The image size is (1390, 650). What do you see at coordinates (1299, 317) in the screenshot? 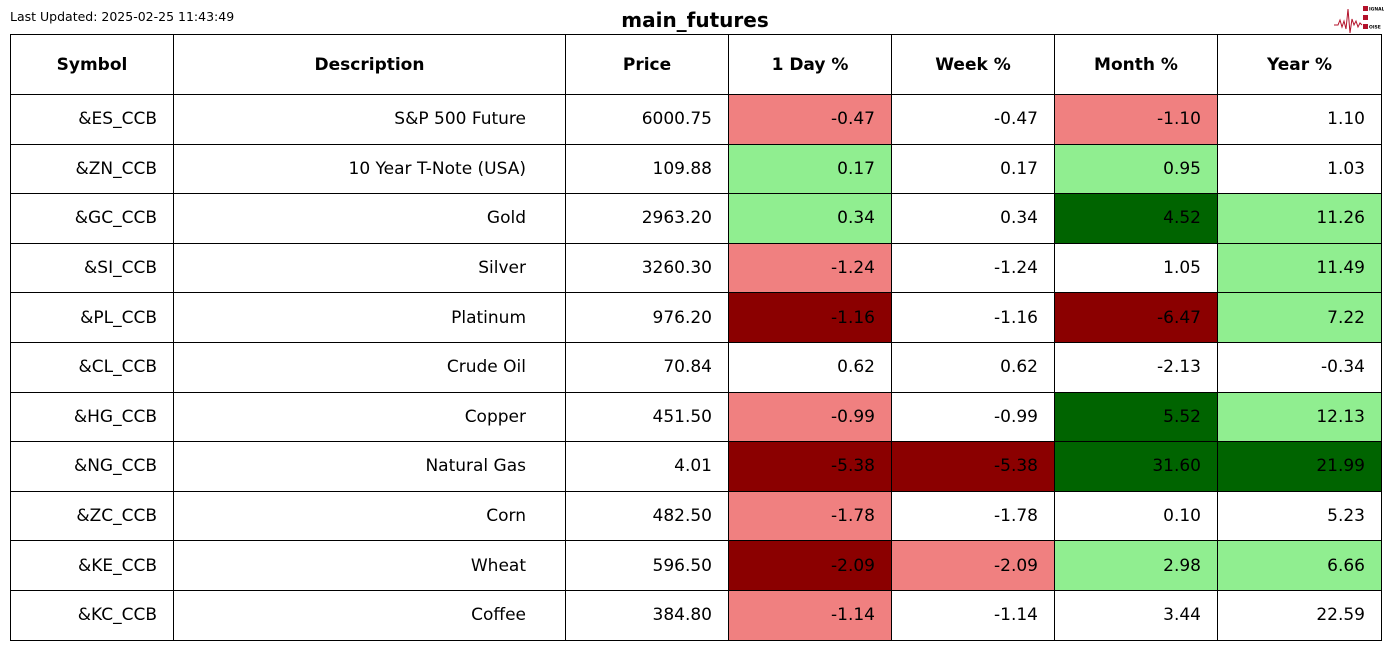
I see `table-cell: 7.22` at bounding box center [1299, 317].